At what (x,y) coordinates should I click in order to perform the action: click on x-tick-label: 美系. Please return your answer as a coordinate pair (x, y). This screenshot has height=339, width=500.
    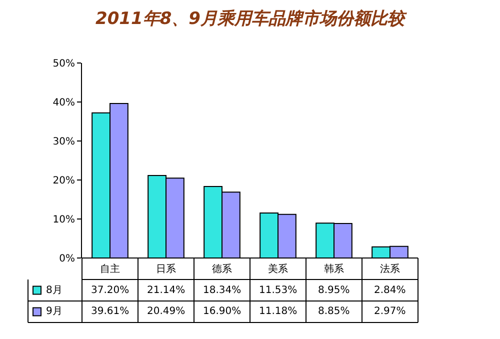
    Looking at the image, I should click on (278, 269).